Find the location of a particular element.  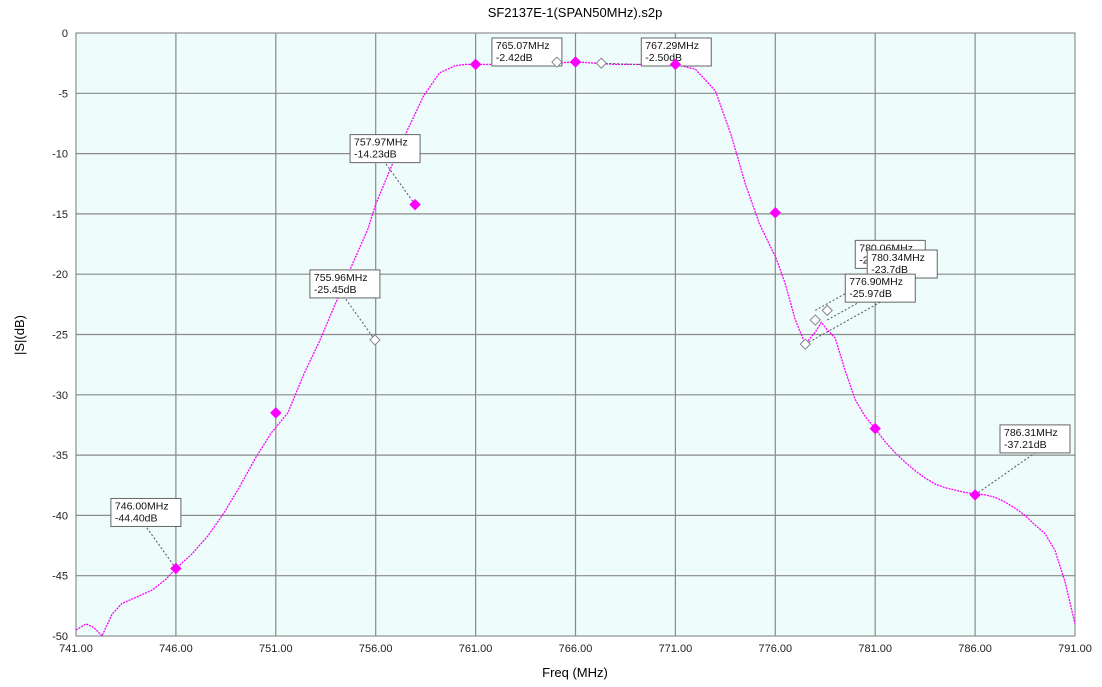

x-tick-label: 766.00 is located at coordinates (576, 649).